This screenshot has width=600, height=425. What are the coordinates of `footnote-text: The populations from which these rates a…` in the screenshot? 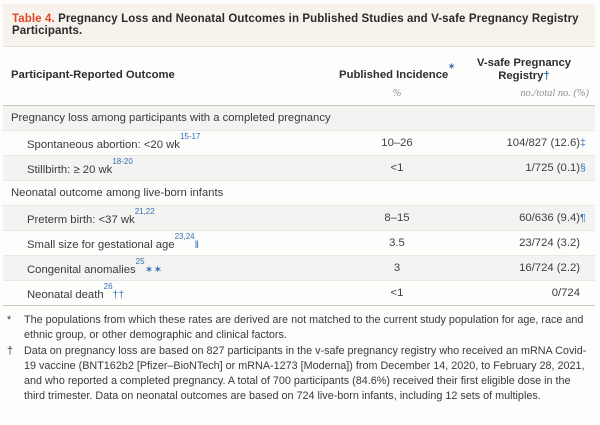 It's located at (304, 327).